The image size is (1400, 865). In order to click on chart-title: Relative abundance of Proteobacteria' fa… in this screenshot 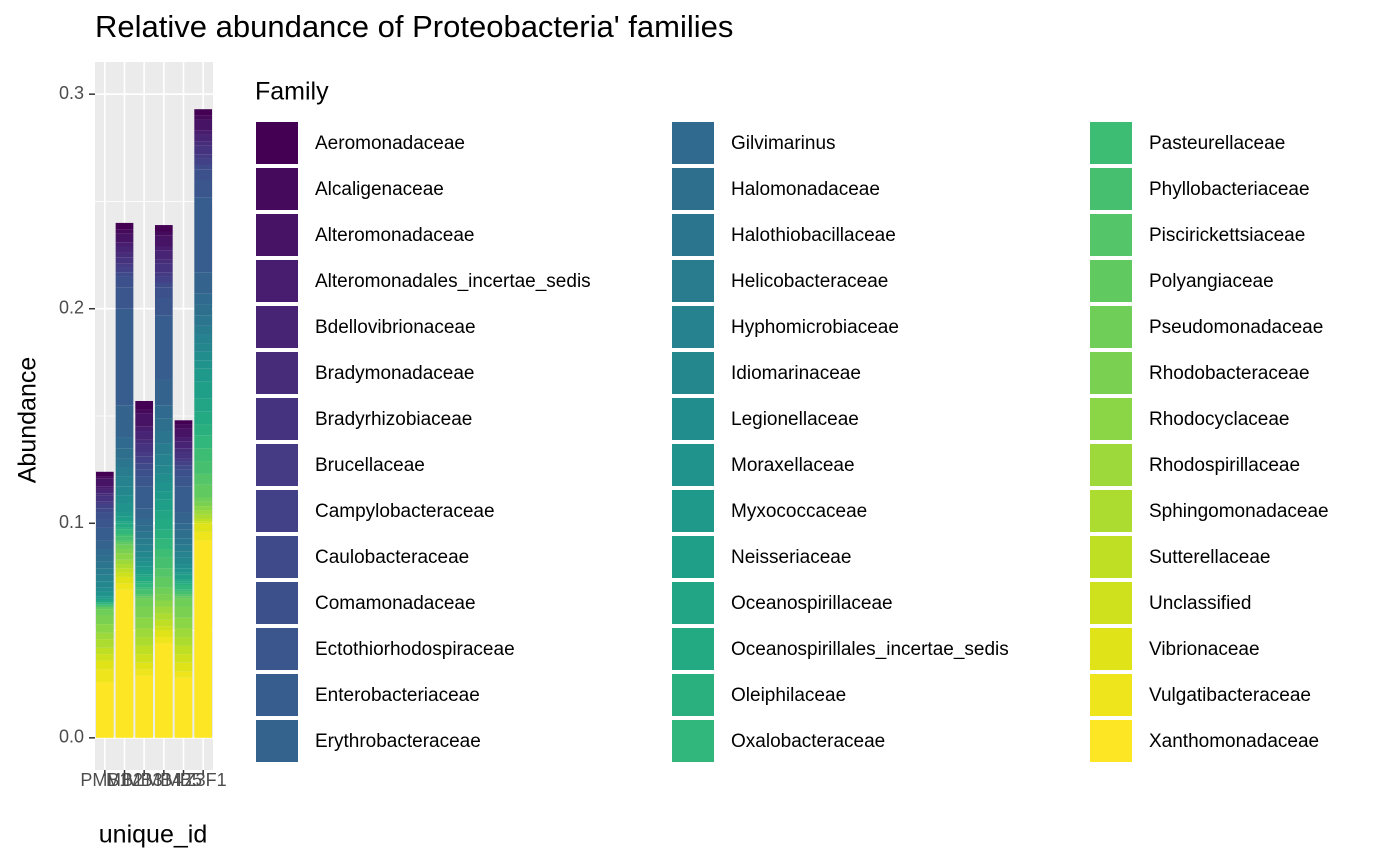, I will do `click(414, 26)`.